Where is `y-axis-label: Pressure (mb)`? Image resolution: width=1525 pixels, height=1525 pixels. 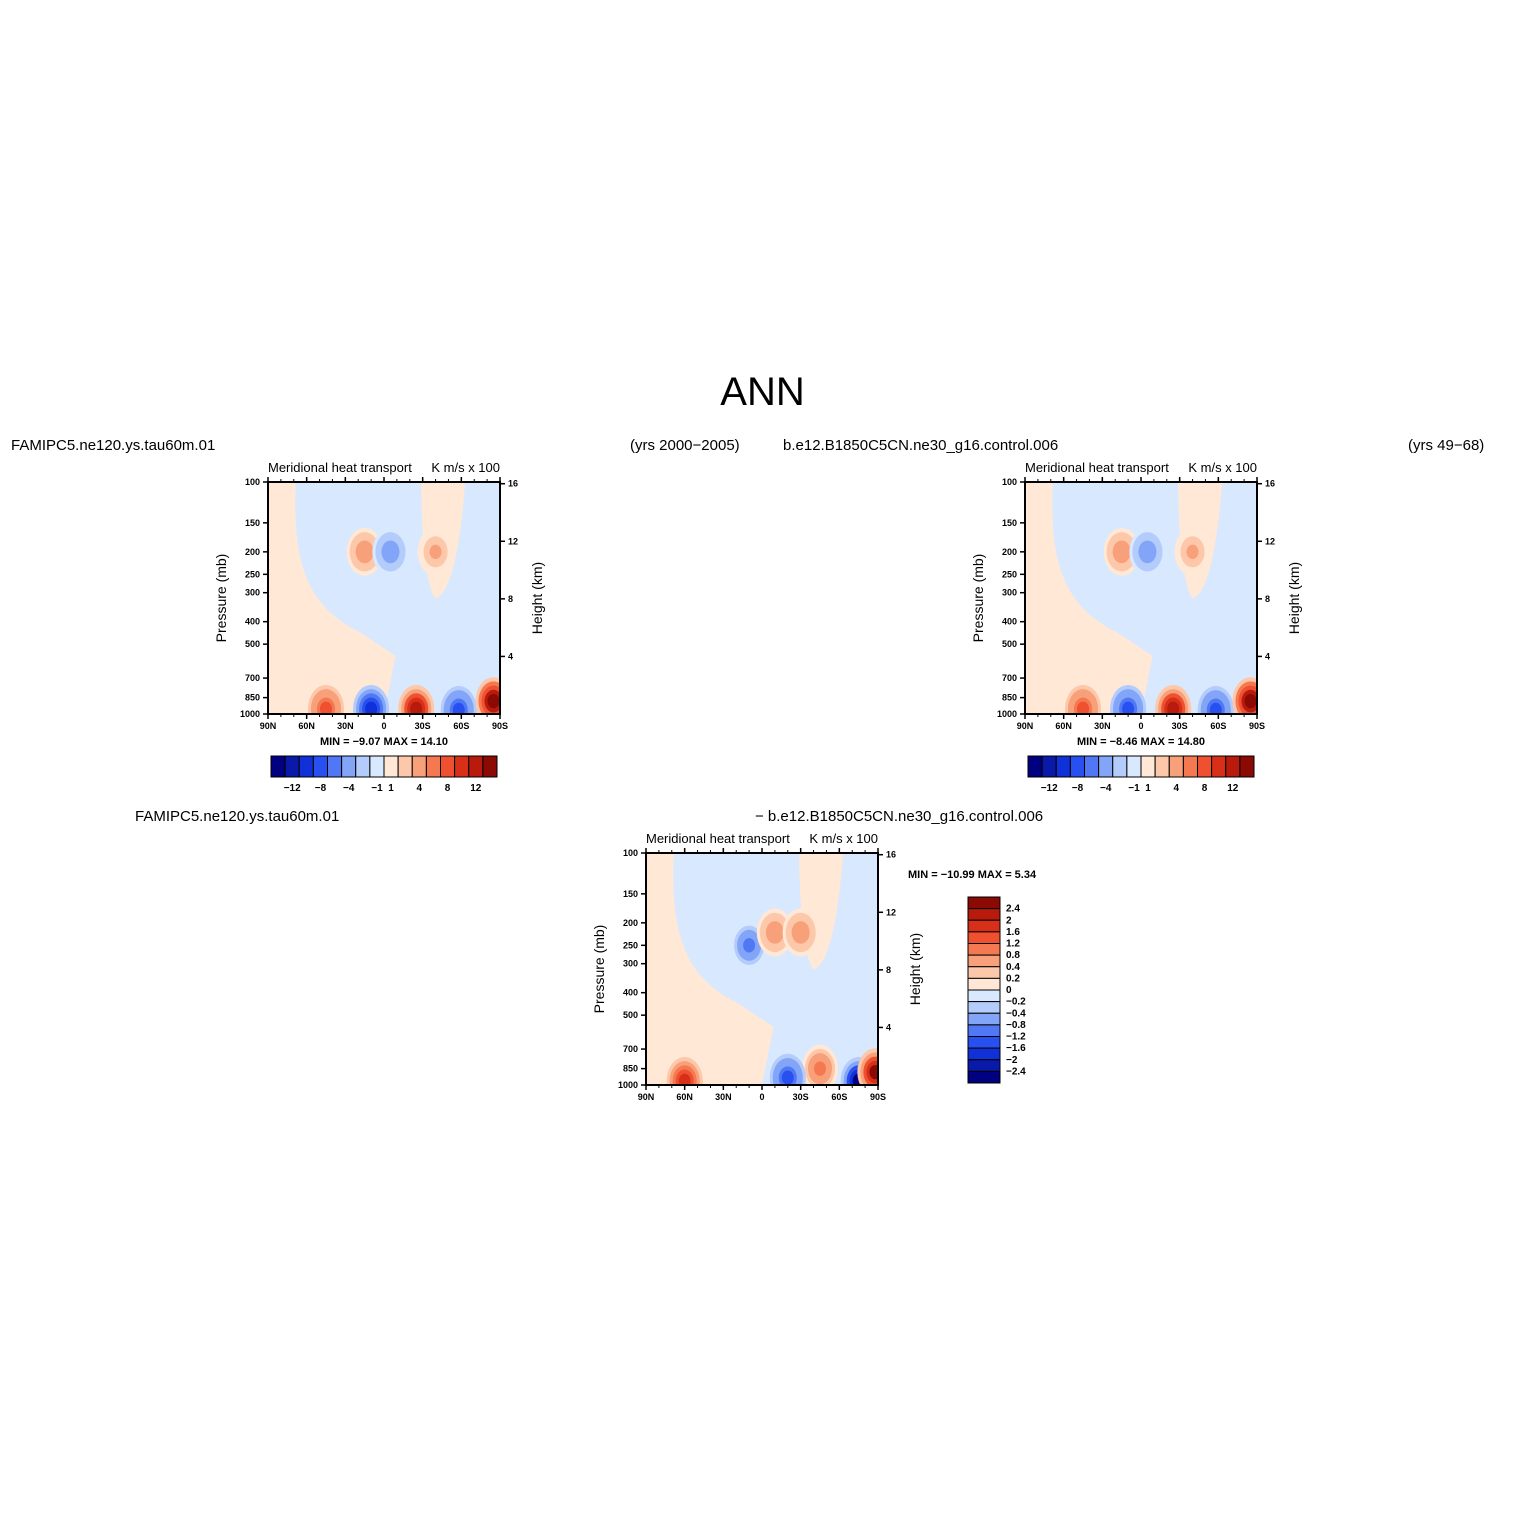 y-axis-label: Pressure (mb) is located at coordinates (221, 598).